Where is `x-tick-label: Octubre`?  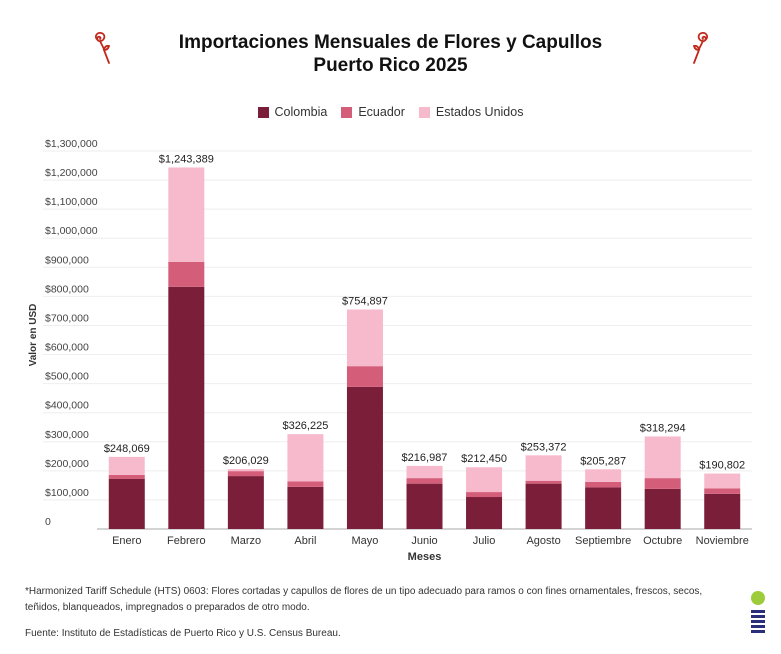 x-tick-label: Octubre is located at coordinates (662, 541).